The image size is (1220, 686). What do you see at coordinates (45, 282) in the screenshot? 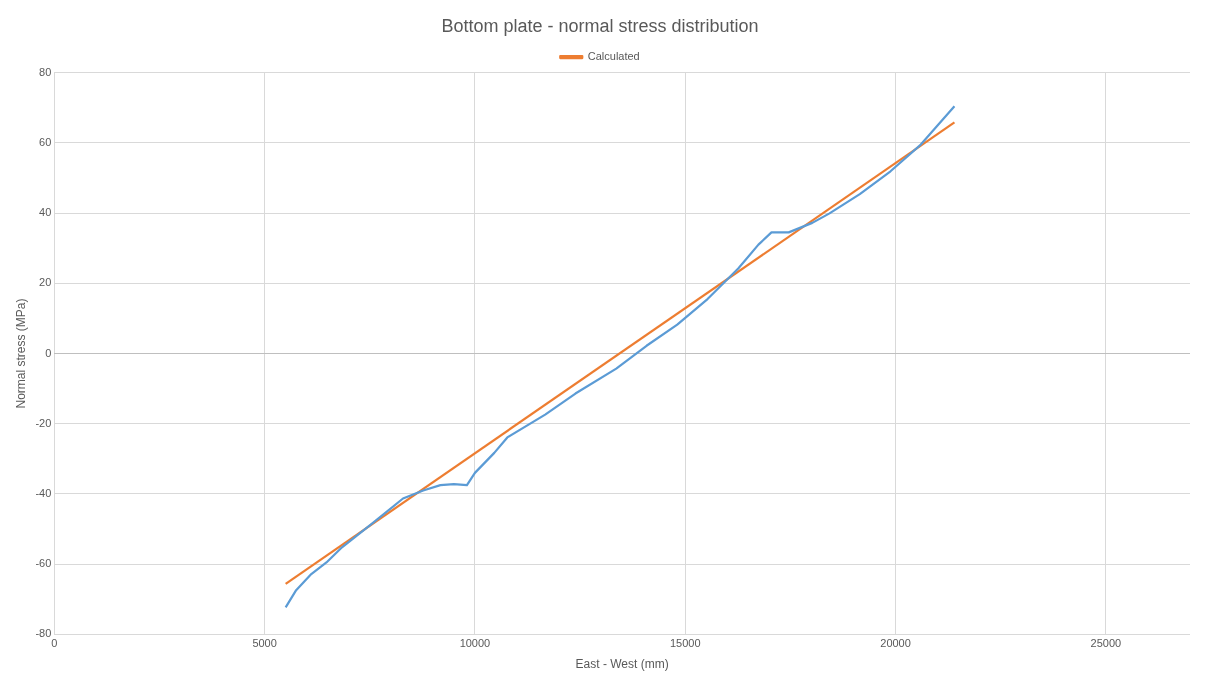
I see `y-tick-label: 20` at bounding box center [45, 282].